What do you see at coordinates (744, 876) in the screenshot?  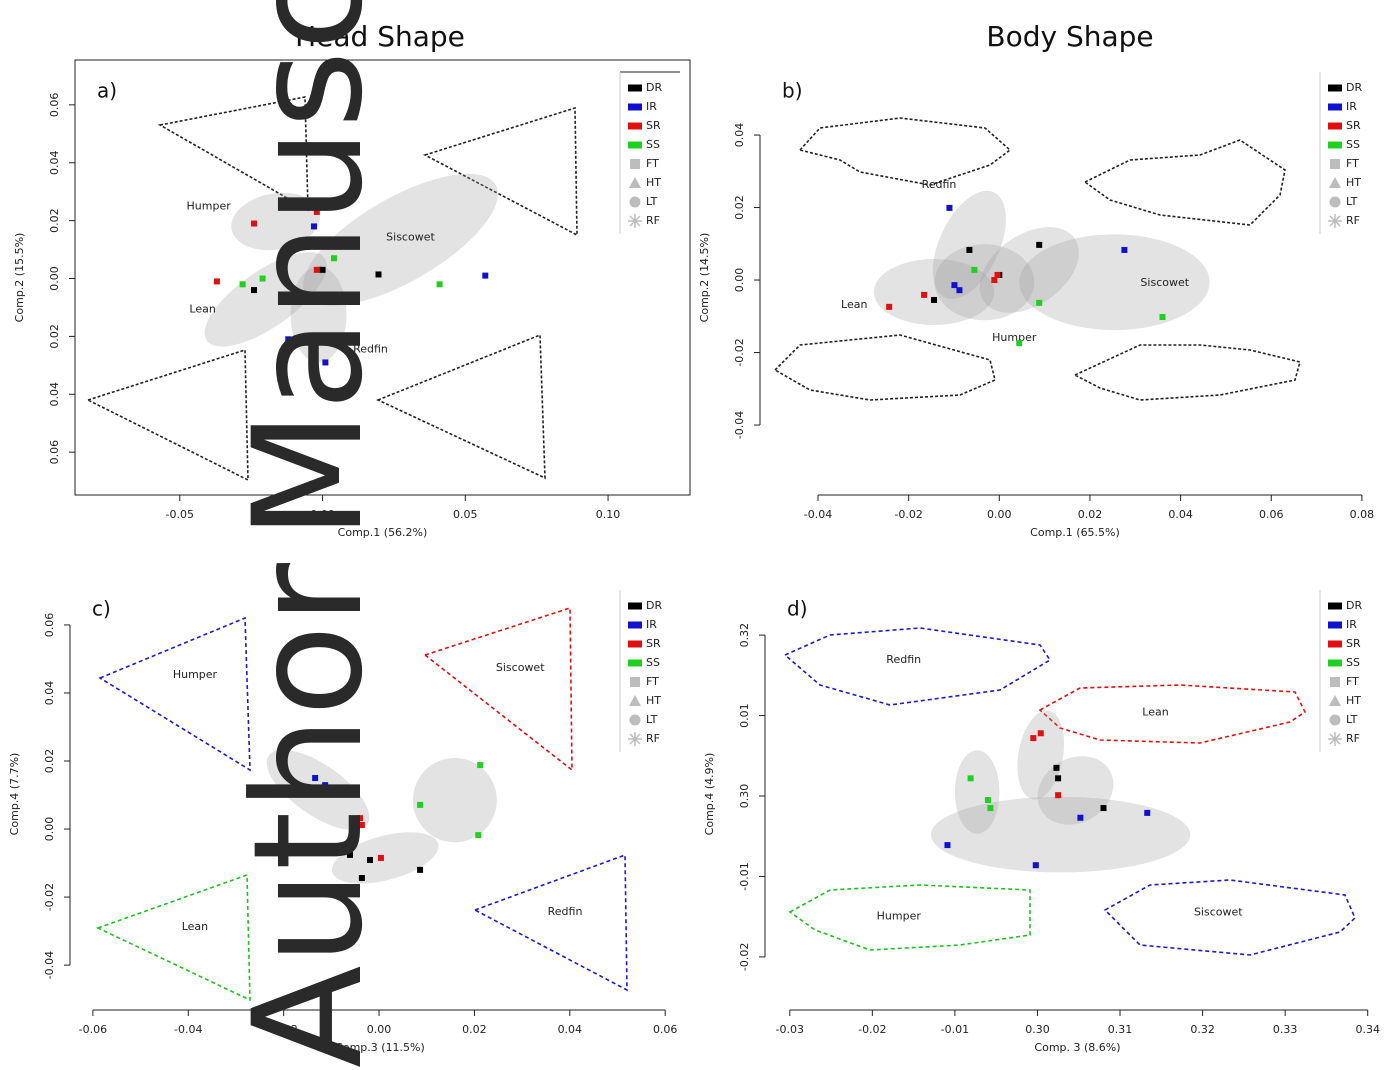 I see `y-tick-label: -0.01` at bounding box center [744, 876].